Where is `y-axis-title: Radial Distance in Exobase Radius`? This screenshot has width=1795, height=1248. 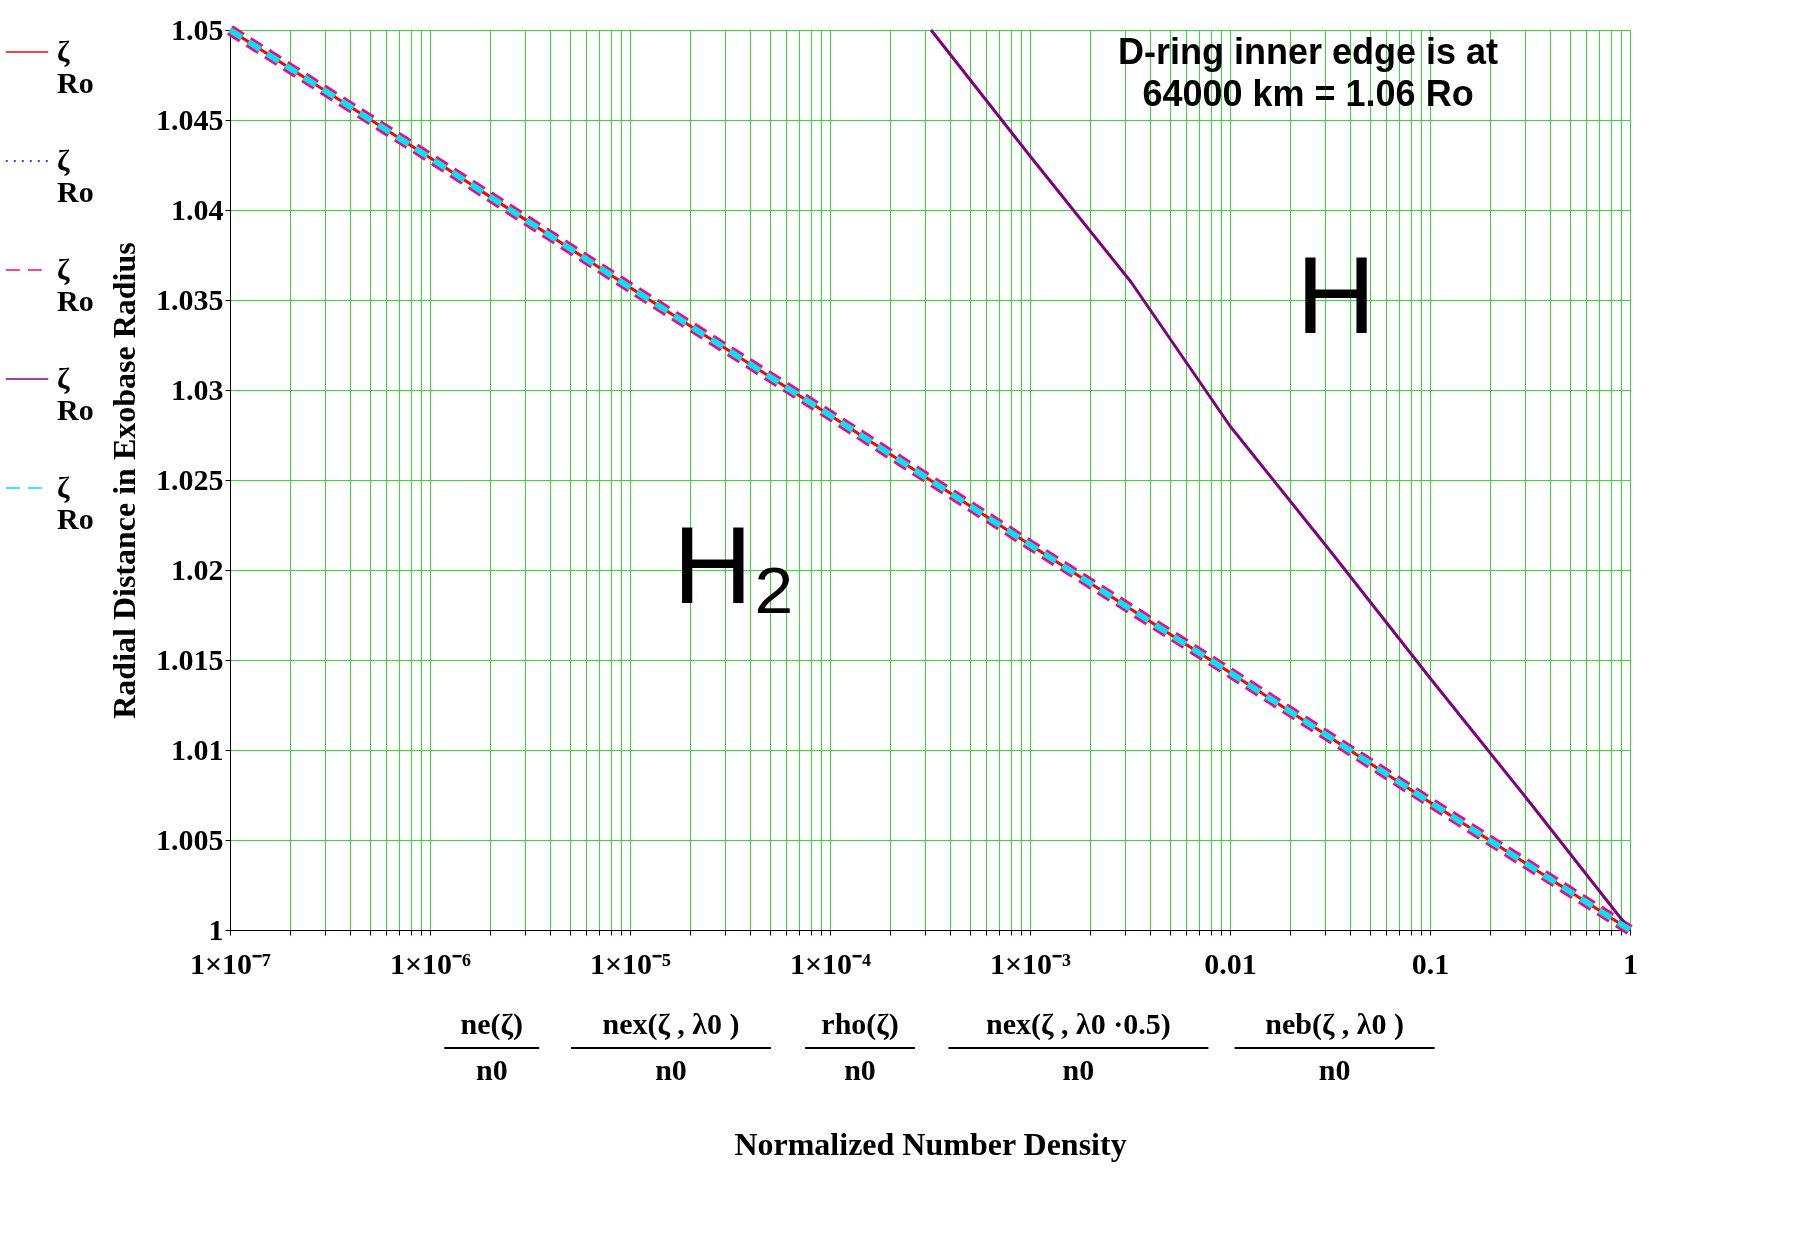 y-axis-title: Radial Distance in Exobase Radius is located at coordinates (124, 480).